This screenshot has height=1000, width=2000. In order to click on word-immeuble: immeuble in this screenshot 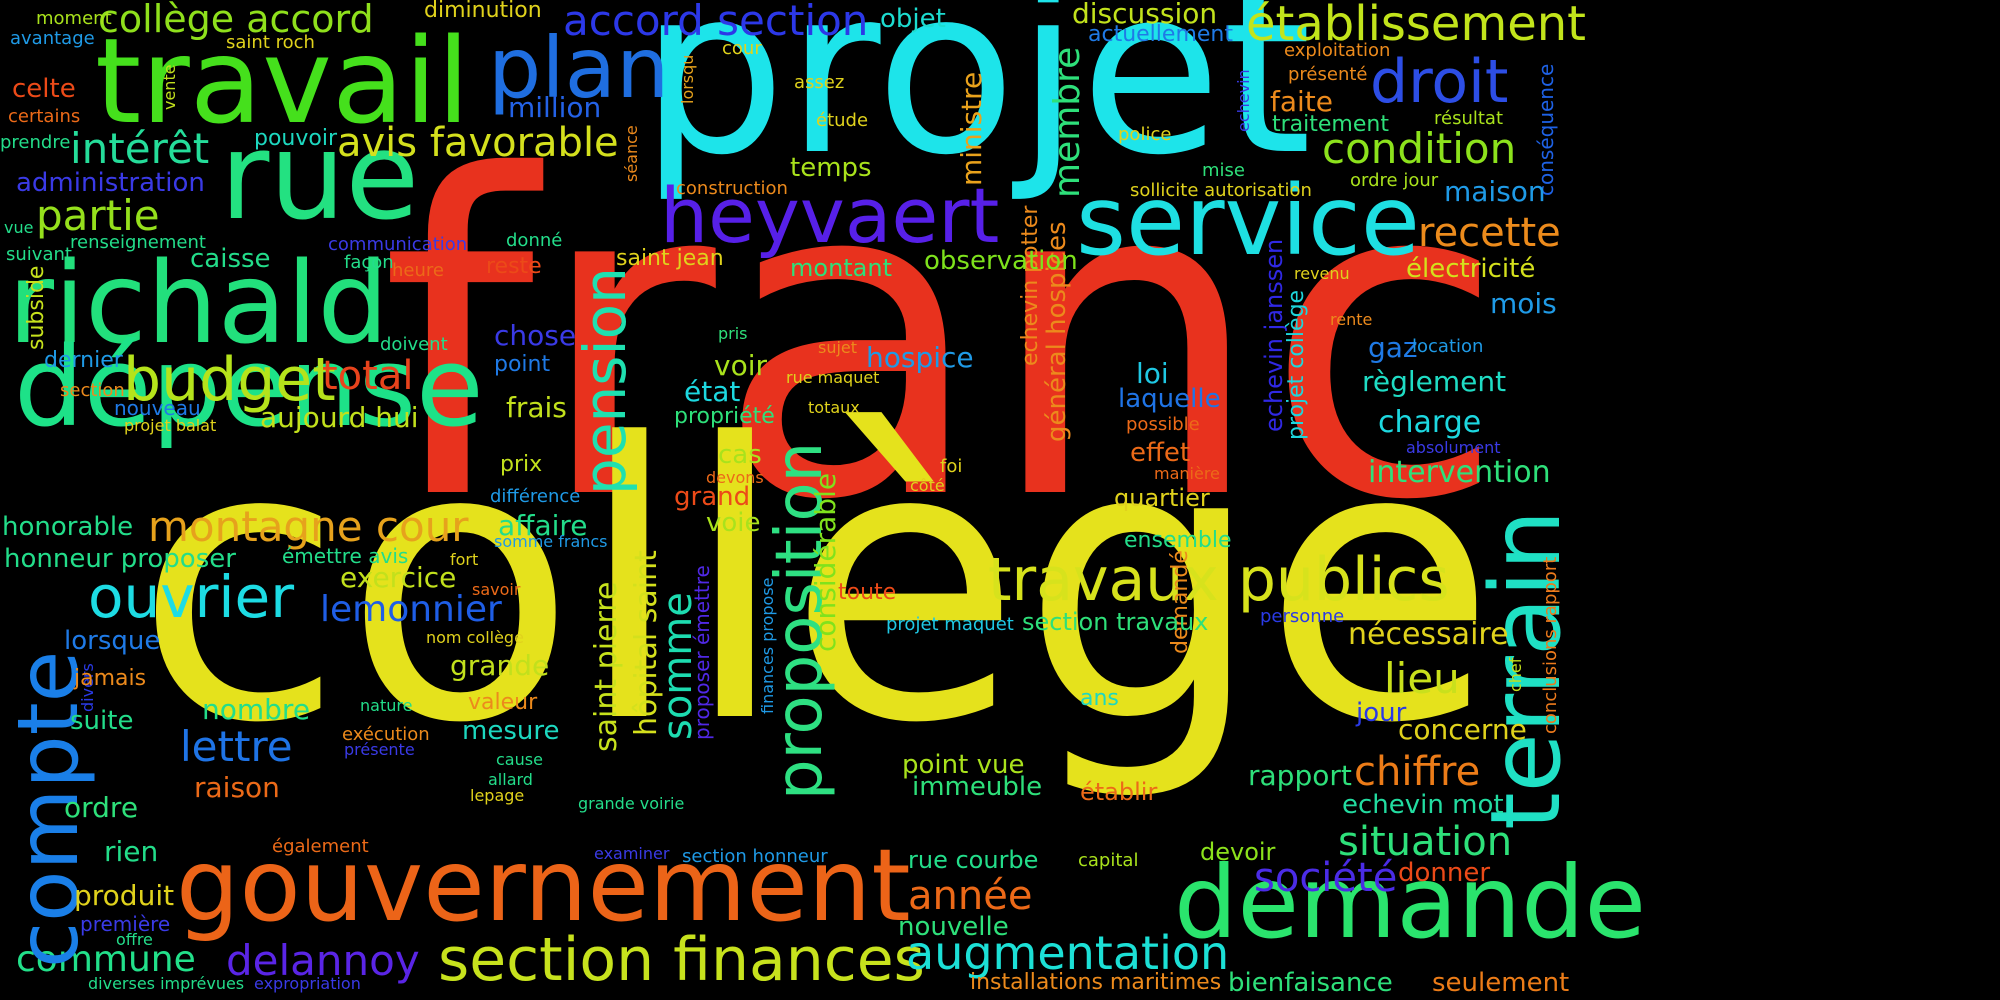, I will do `click(977, 787)`.